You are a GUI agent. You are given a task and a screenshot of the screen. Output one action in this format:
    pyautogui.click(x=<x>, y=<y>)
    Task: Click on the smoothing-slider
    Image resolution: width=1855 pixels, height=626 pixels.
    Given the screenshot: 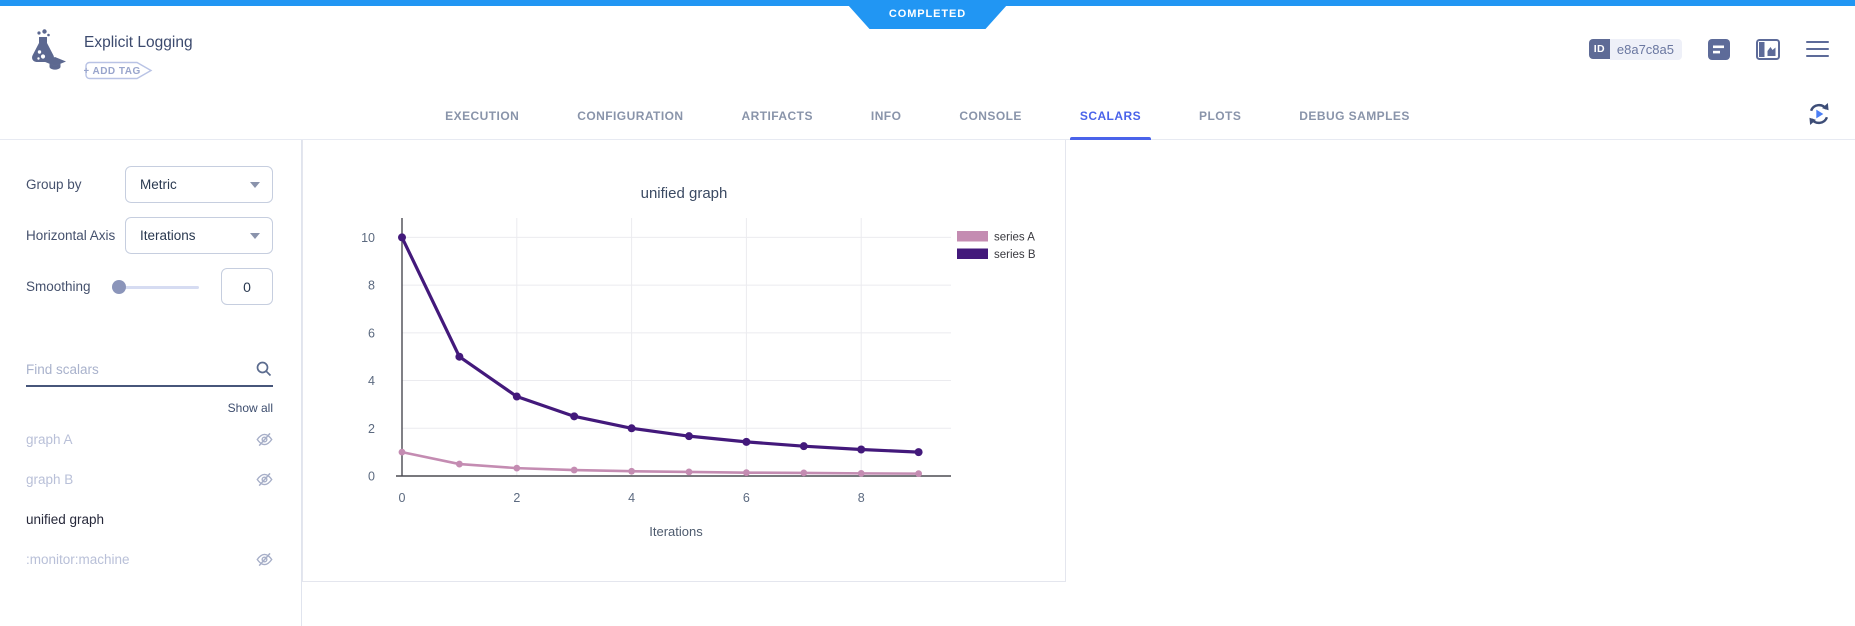 What is the action you would take?
    pyautogui.click(x=156, y=286)
    